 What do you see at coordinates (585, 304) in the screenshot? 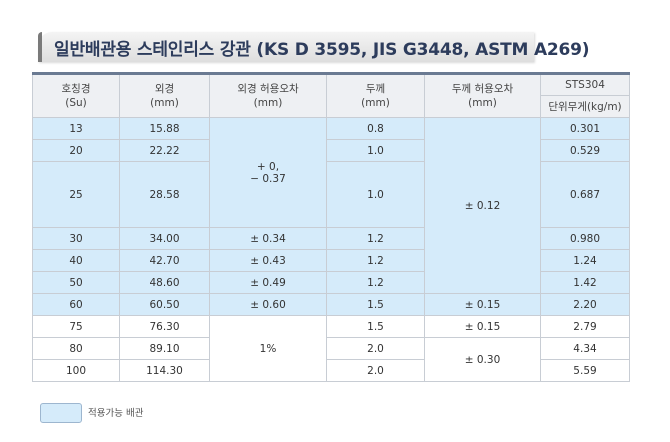
I see `cell-weight: 2.20` at bounding box center [585, 304].